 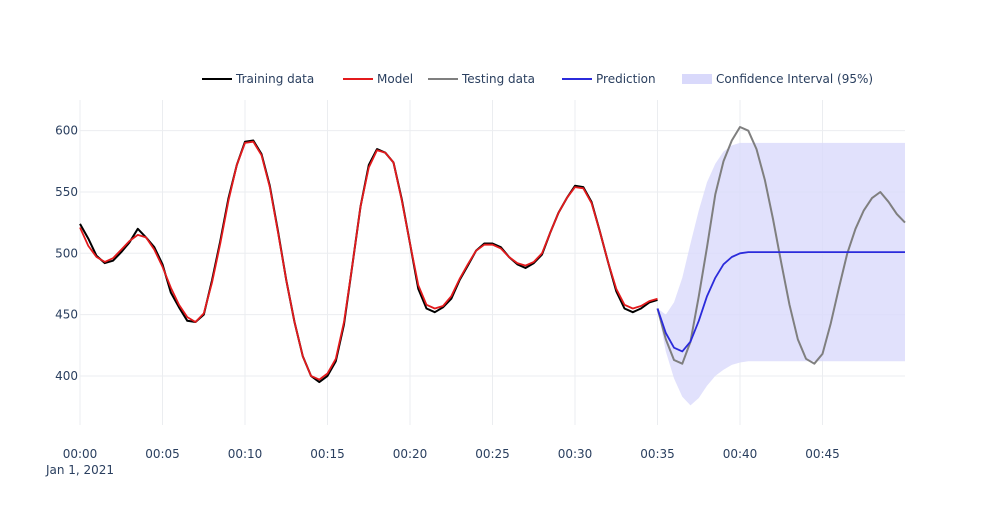 I want to click on legend-item-model: Model, so click(x=378, y=79).